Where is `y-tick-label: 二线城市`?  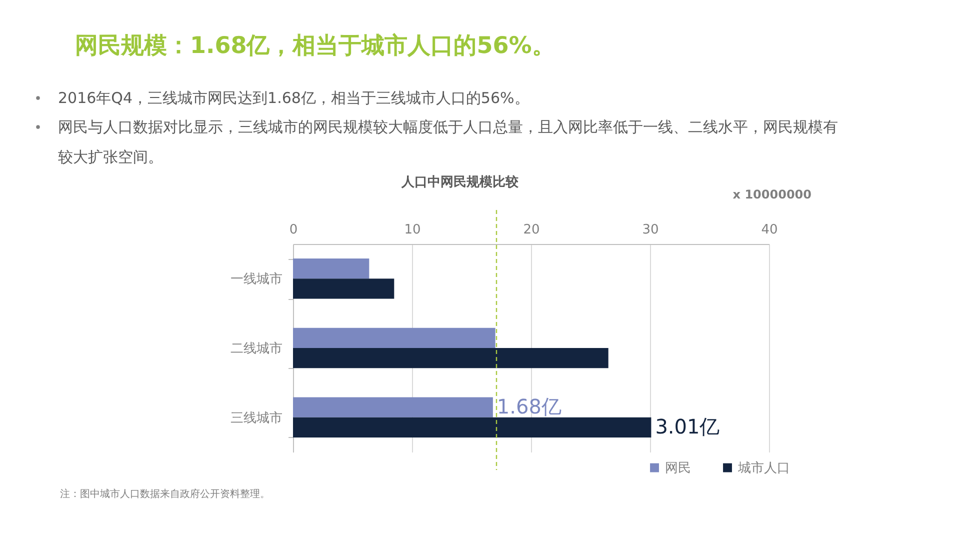 y-tick-label: 二线城市 is located at coordinates (256, 349).